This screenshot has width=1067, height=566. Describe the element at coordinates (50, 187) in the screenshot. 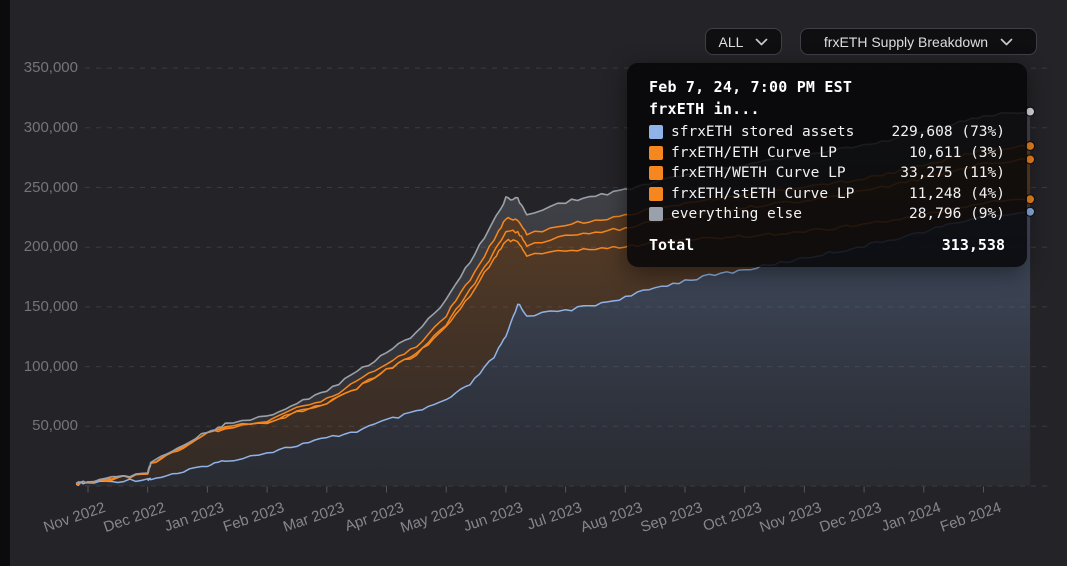

I see `y-tick-label: 250,000` at that location.